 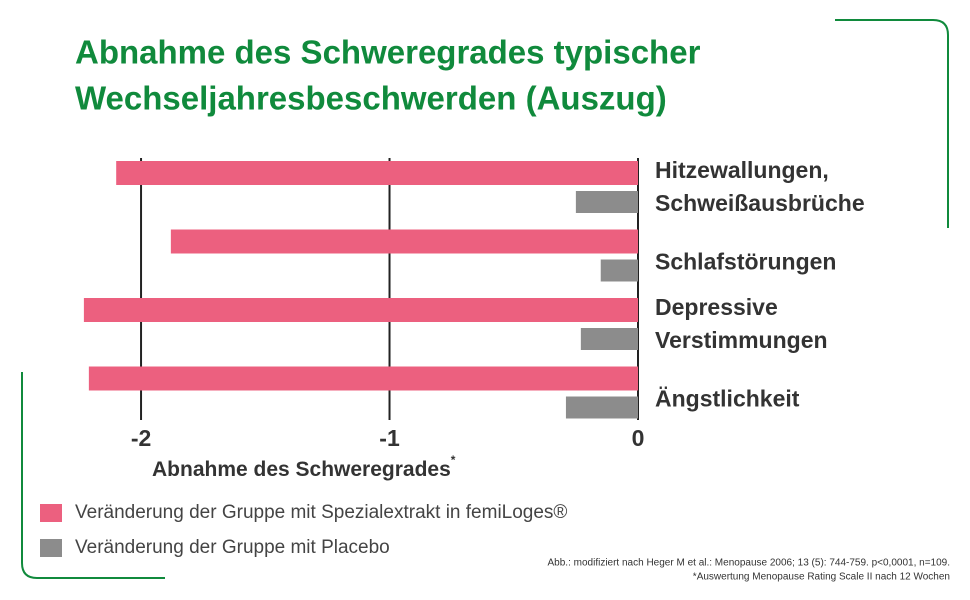 I want to click on x-axis-label: Abnahme des Schweregrades*, so click(x=304, y=466).